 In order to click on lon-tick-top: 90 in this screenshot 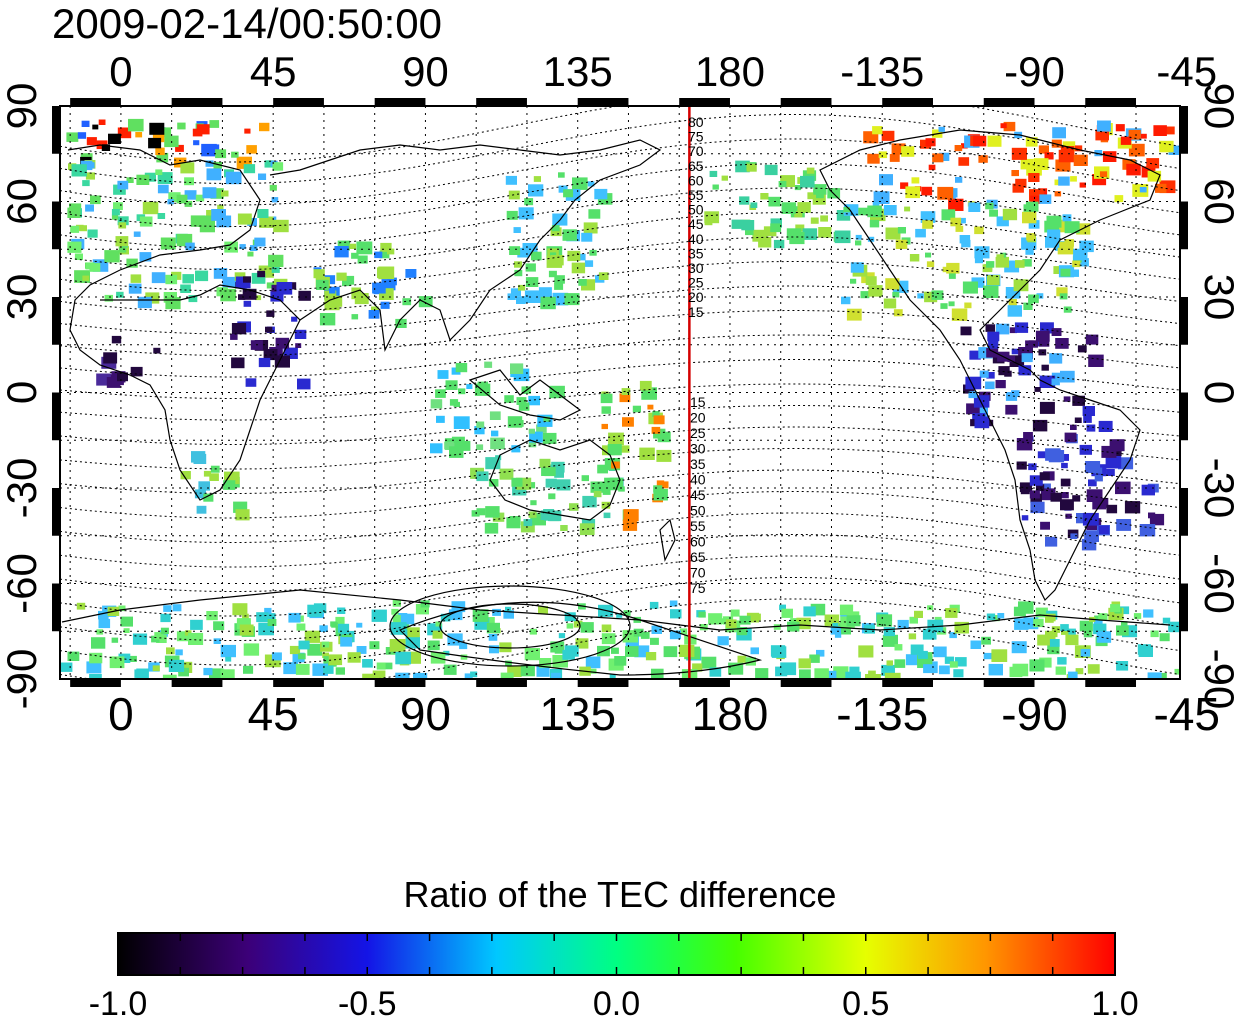, I will do `click(425, 71)`.